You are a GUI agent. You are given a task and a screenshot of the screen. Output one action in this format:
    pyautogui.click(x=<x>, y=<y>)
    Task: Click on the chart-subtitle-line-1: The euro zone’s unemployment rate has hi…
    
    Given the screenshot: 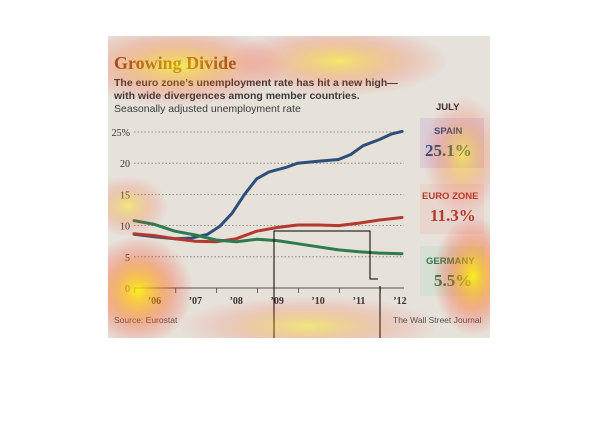 What is the action you would take?
    pyautogui.click(x=256, y=83)
    